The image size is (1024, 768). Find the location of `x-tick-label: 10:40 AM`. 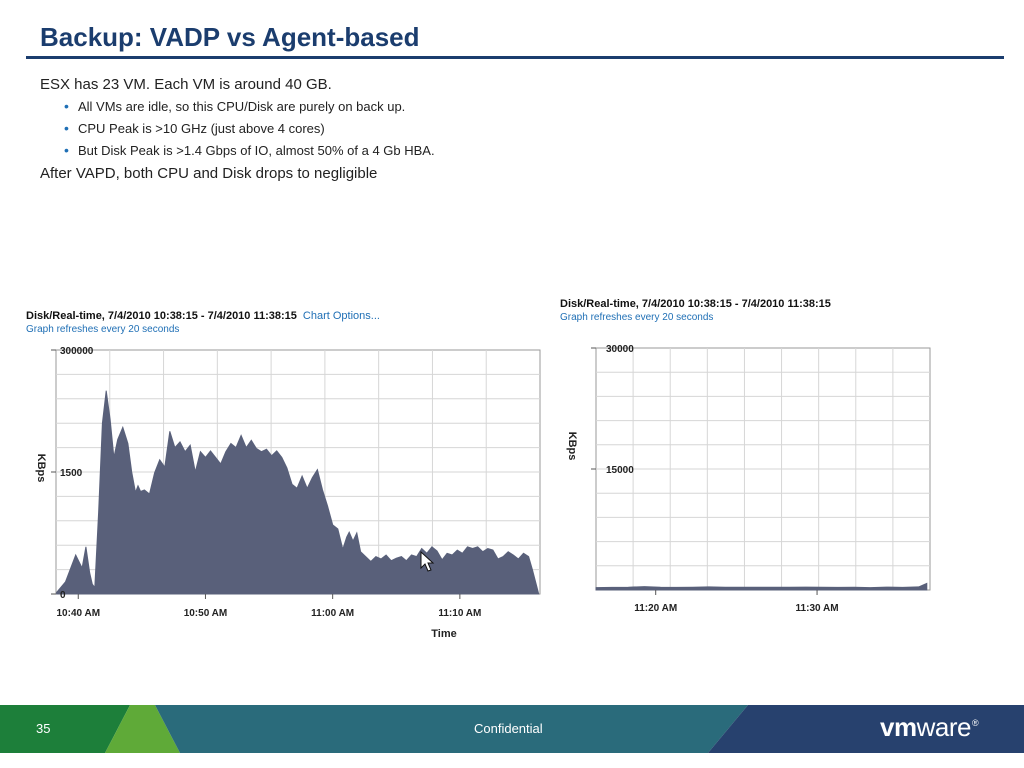

x-tick-label: 10:40 AM is located at coordinates (78, 613).